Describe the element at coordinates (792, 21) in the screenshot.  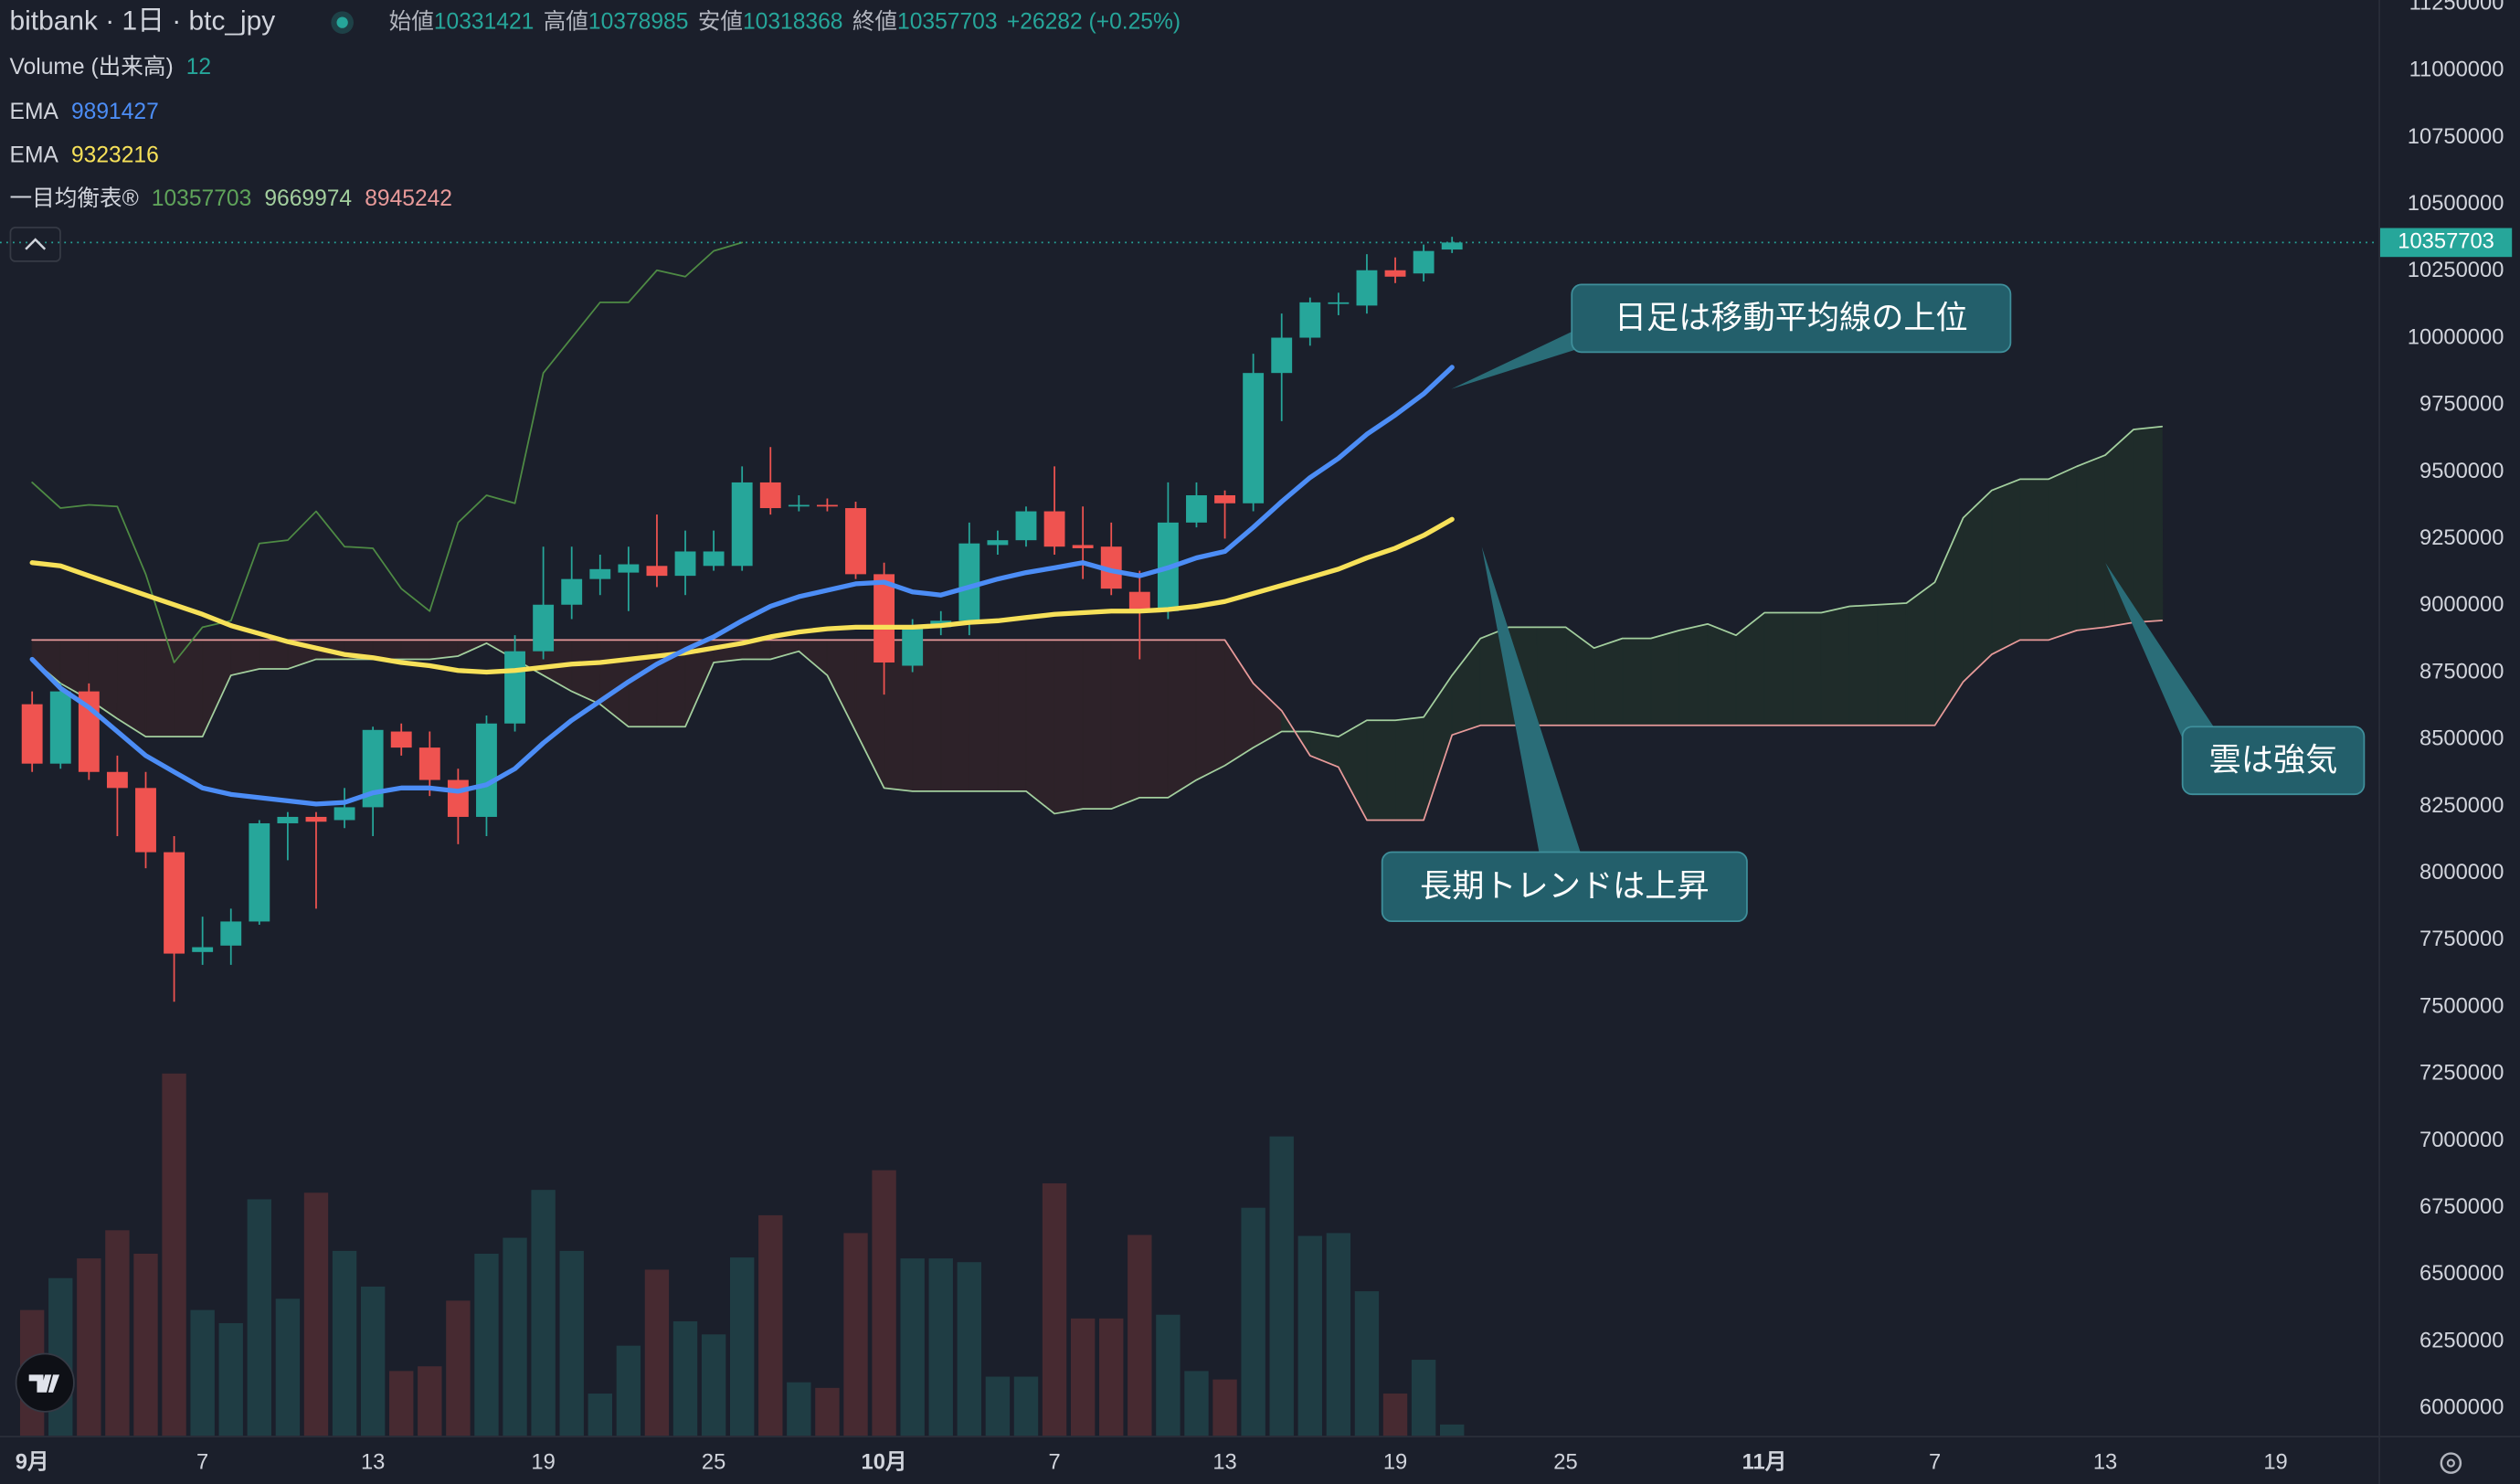
I see `ohlc-value: 10318368` at that location.